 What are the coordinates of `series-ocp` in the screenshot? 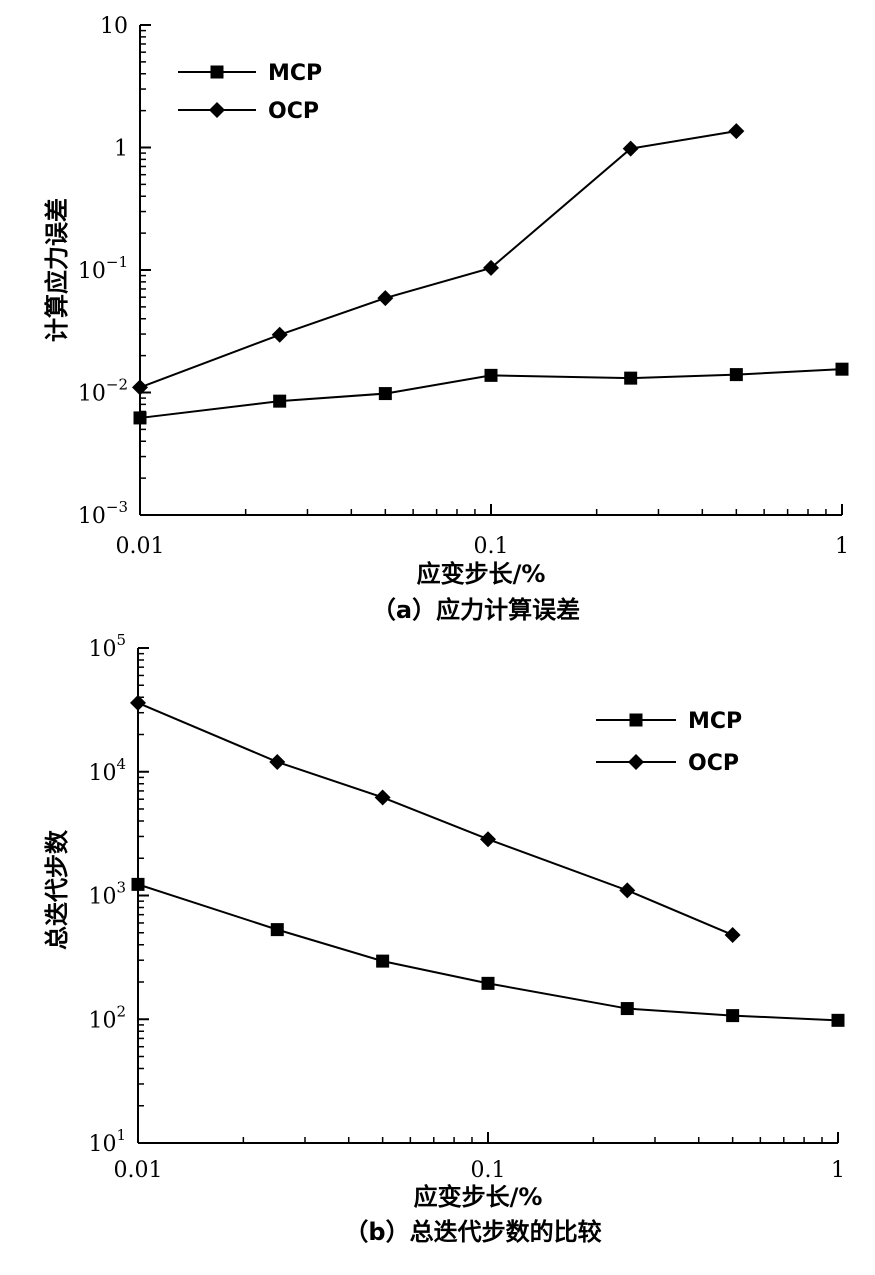 It's located at (435, 818).